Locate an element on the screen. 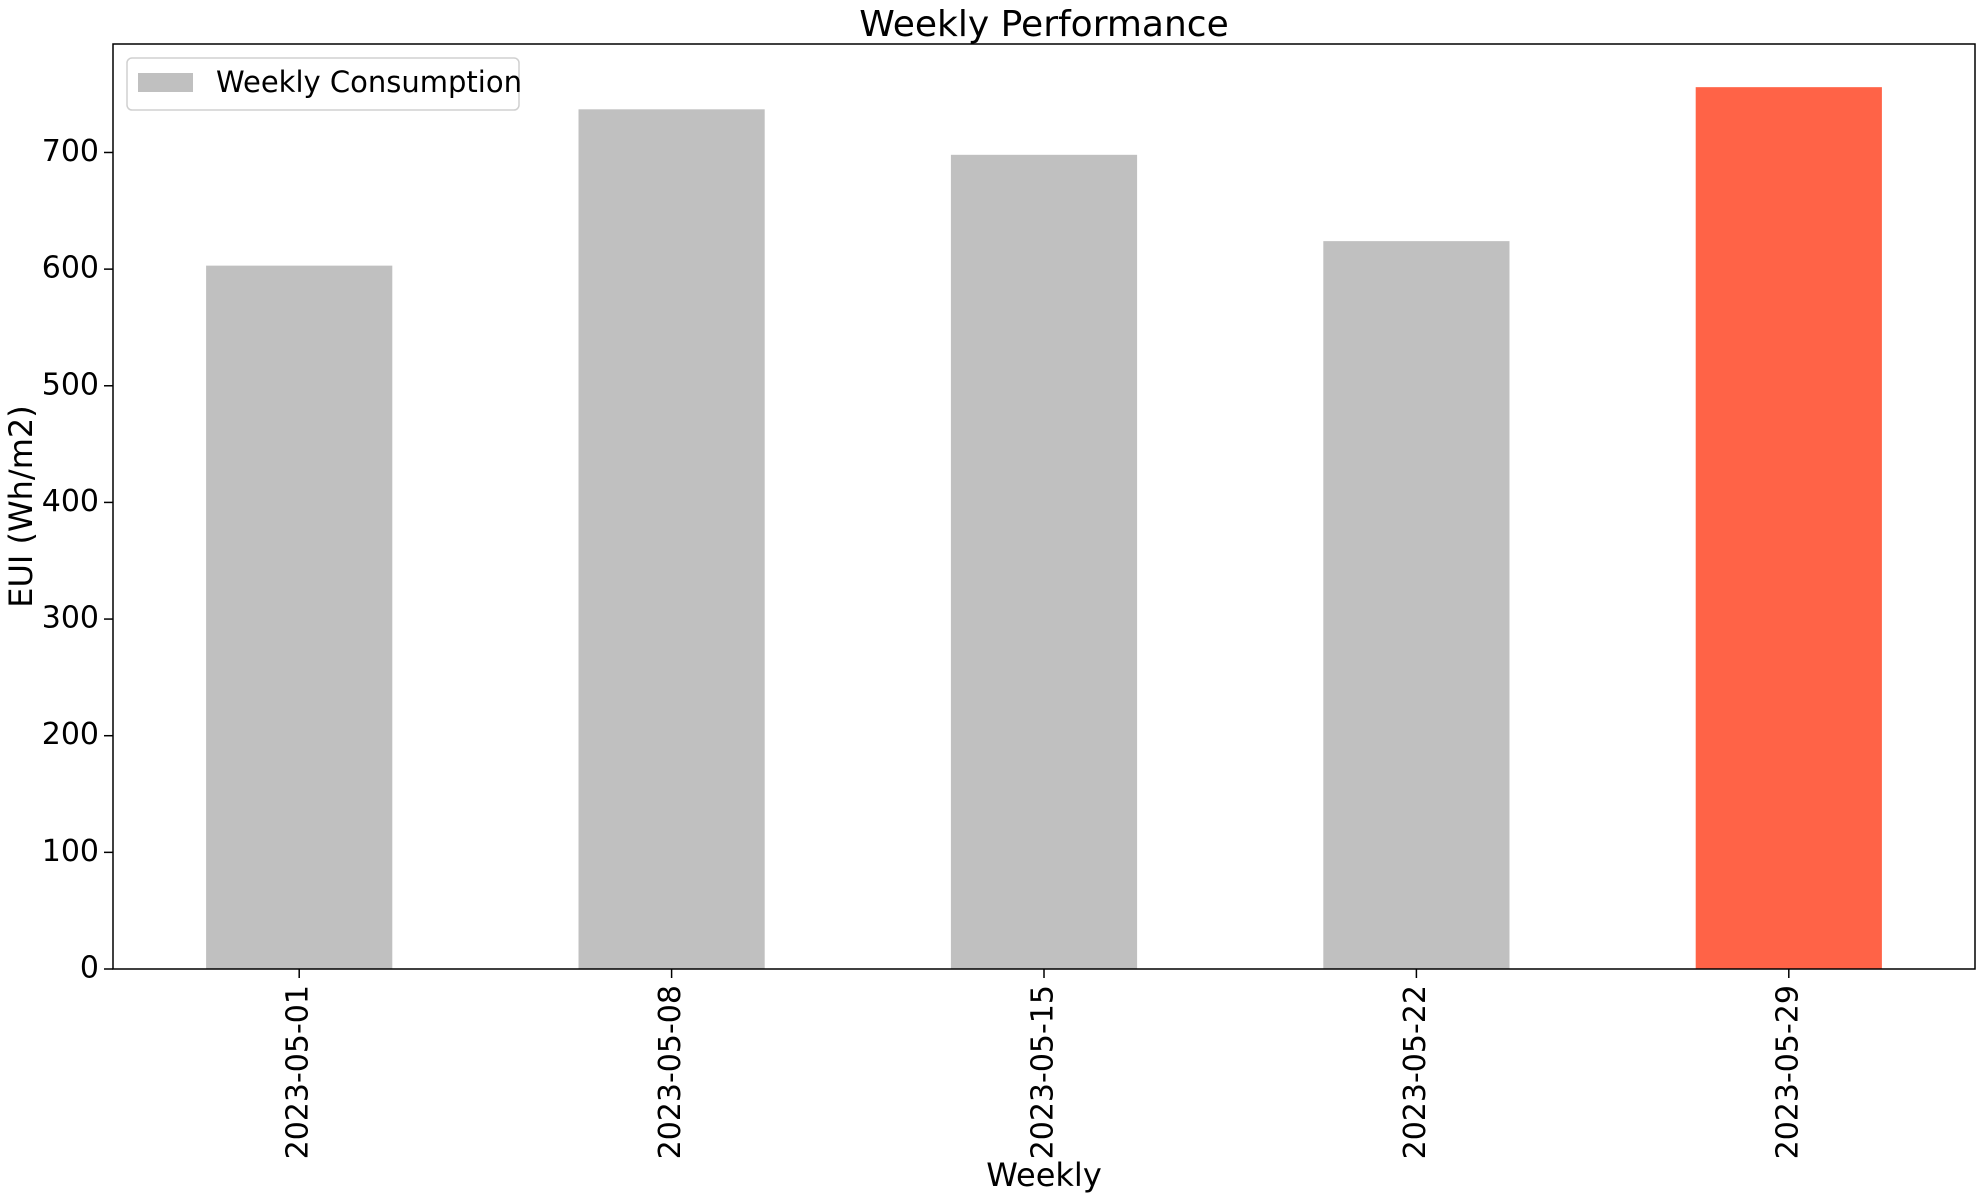 This screenshot has height=1200, width=1982. x-axis-label: Weekly is located at coordinates (1044, 1175).